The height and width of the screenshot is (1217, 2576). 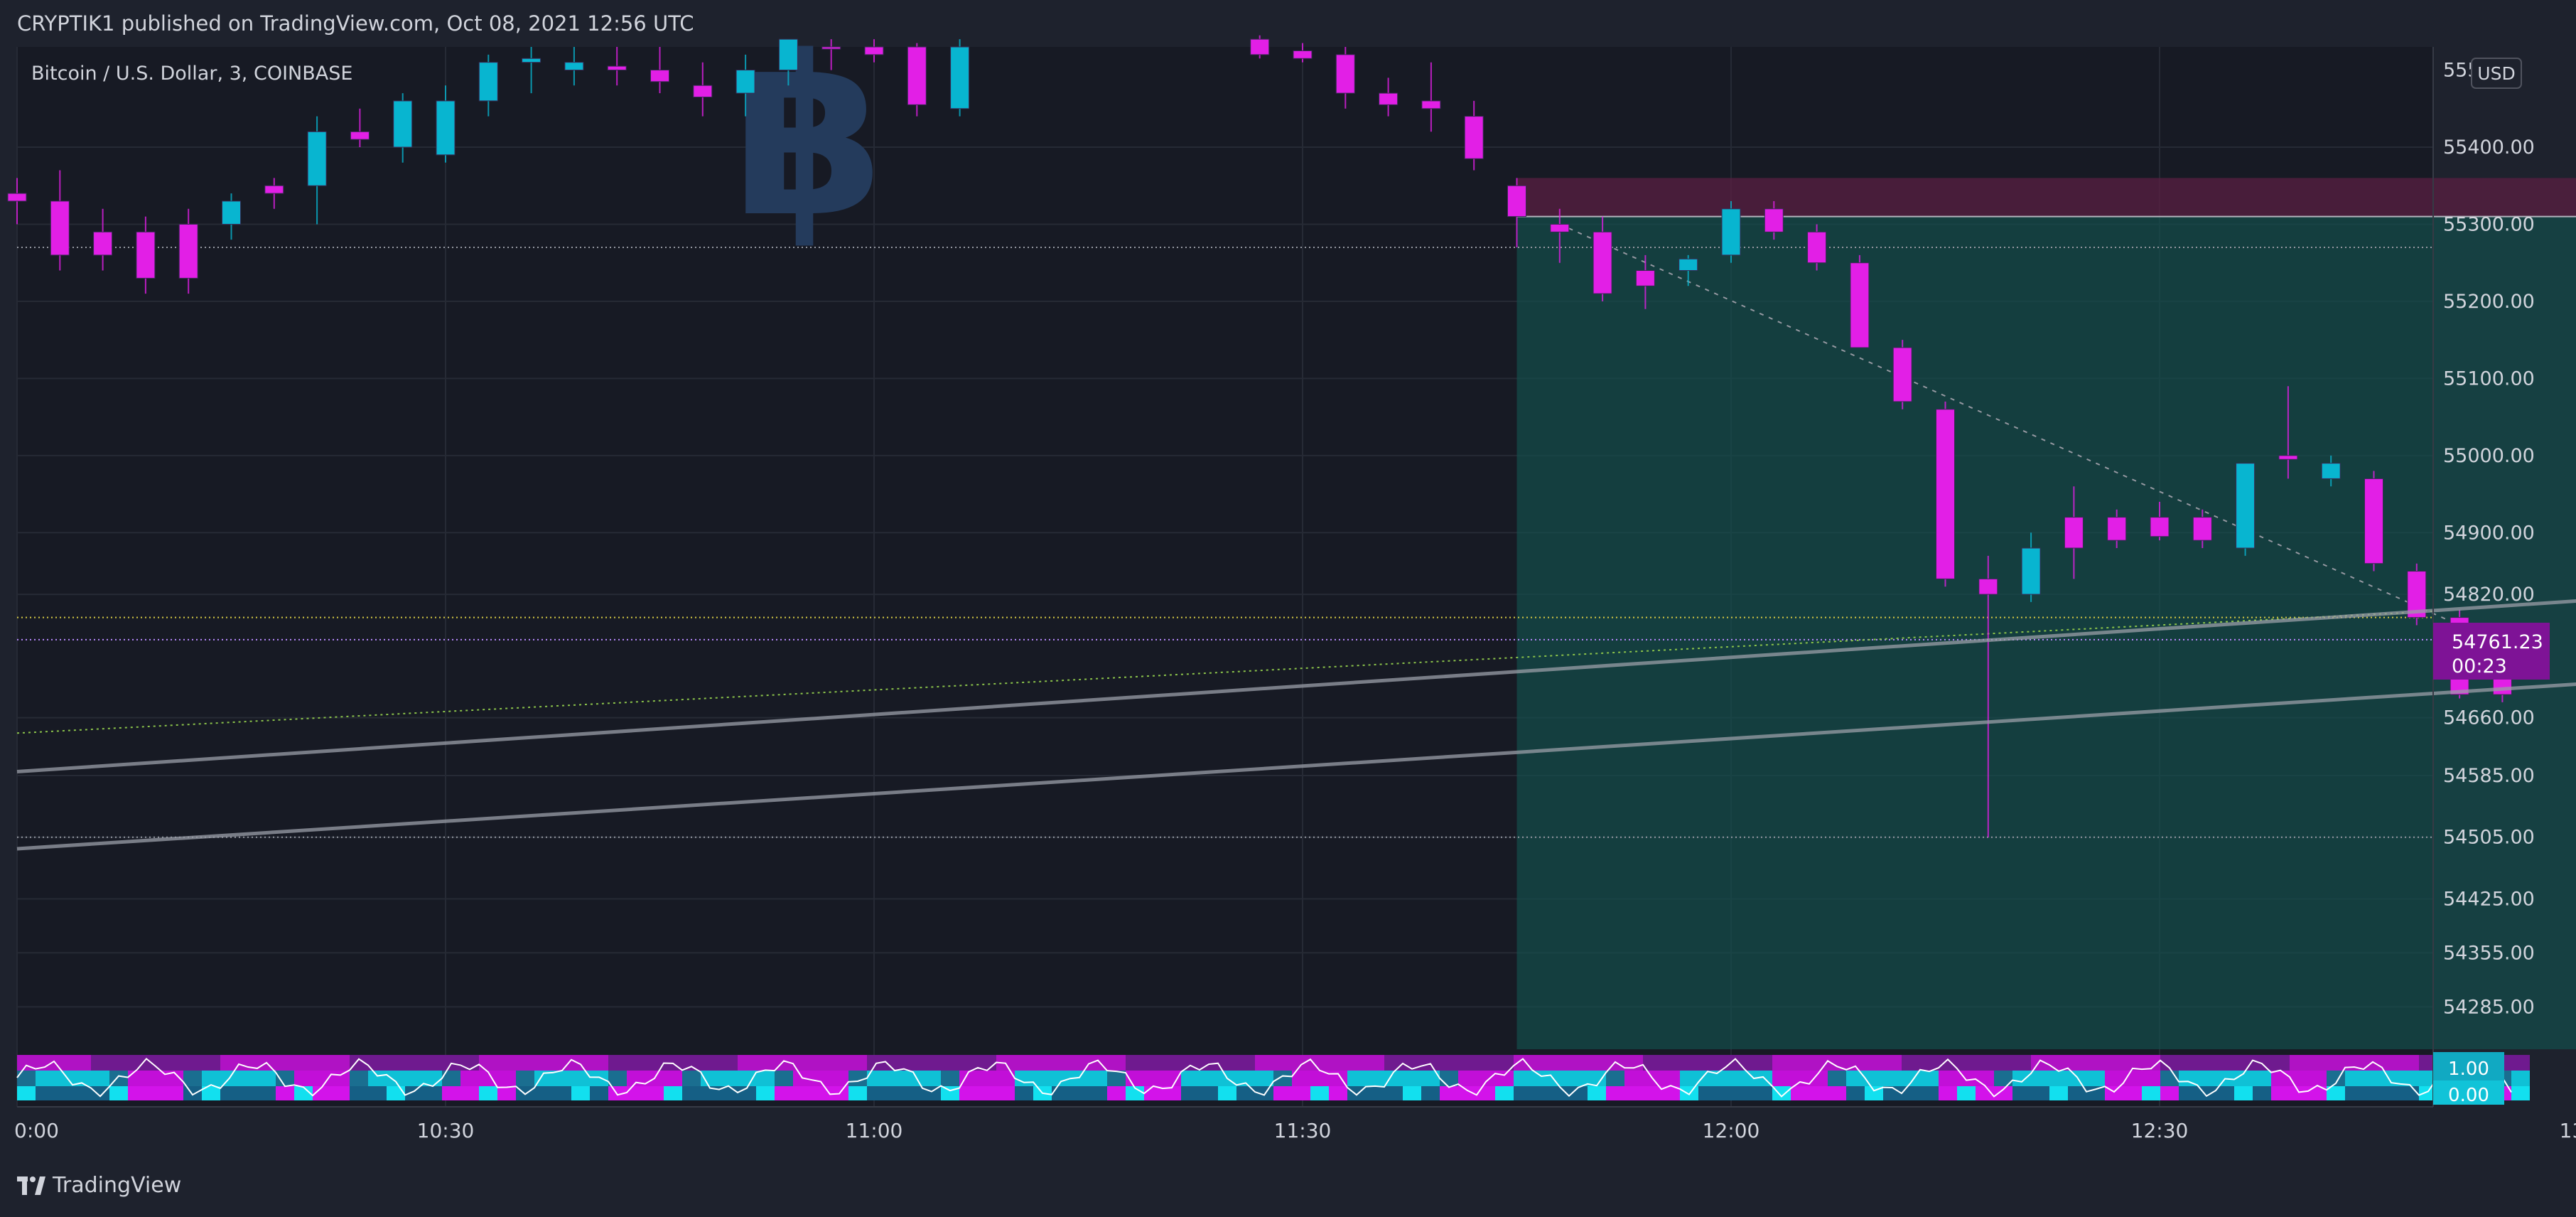 I want to click on currency-button: USD, so click(x=2496, y=73).